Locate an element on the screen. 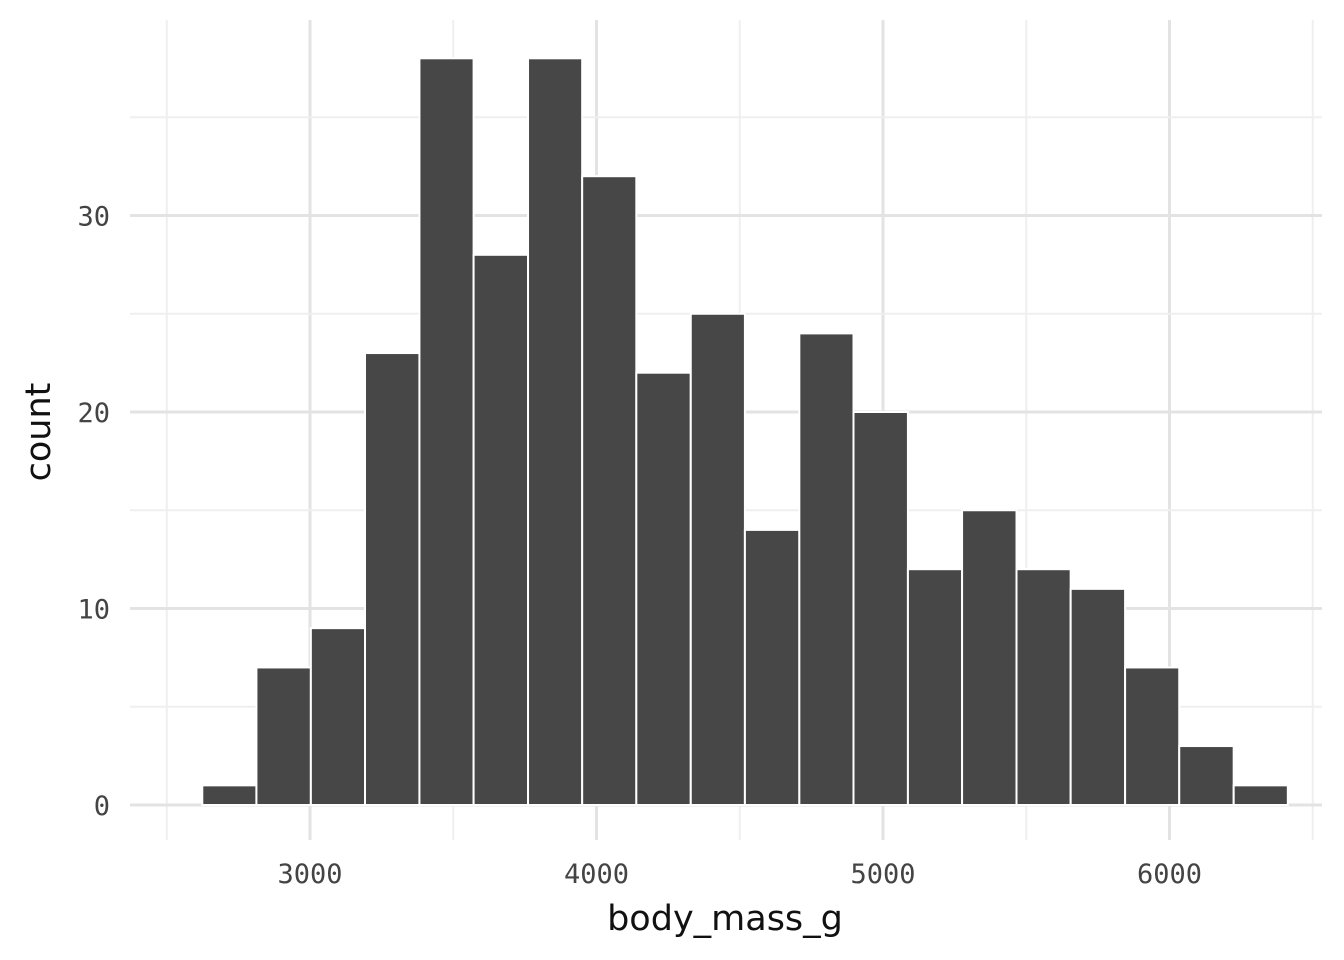 The width and height of the screenshot is (1344, 960). x-tick-label: 4000 is located at coordinates (596, 874).